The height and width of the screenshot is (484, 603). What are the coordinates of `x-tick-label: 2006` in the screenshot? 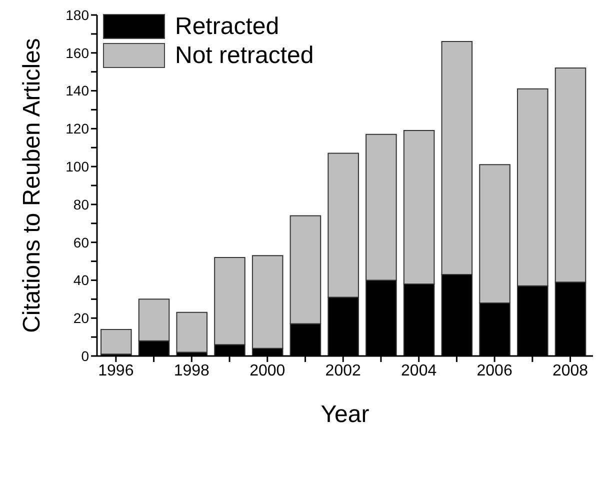 It's located at (494, 371).